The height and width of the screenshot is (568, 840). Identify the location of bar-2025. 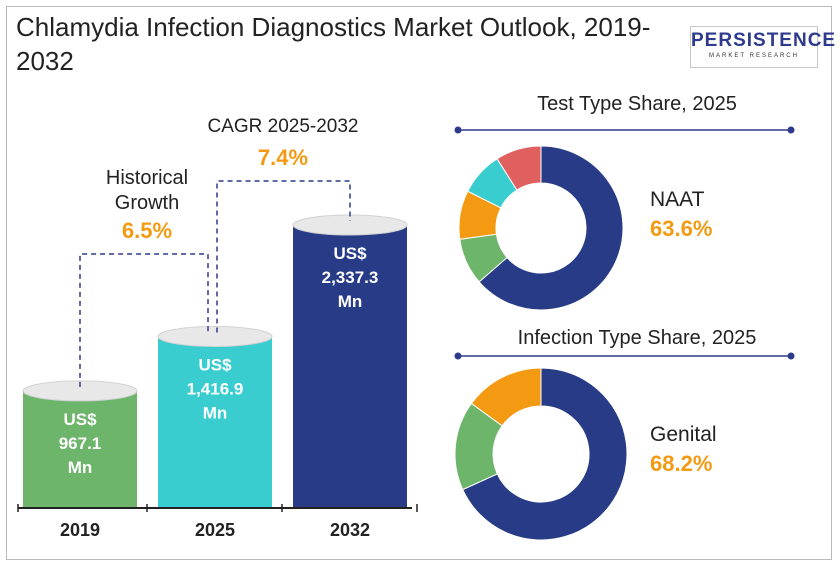
(215, 422).